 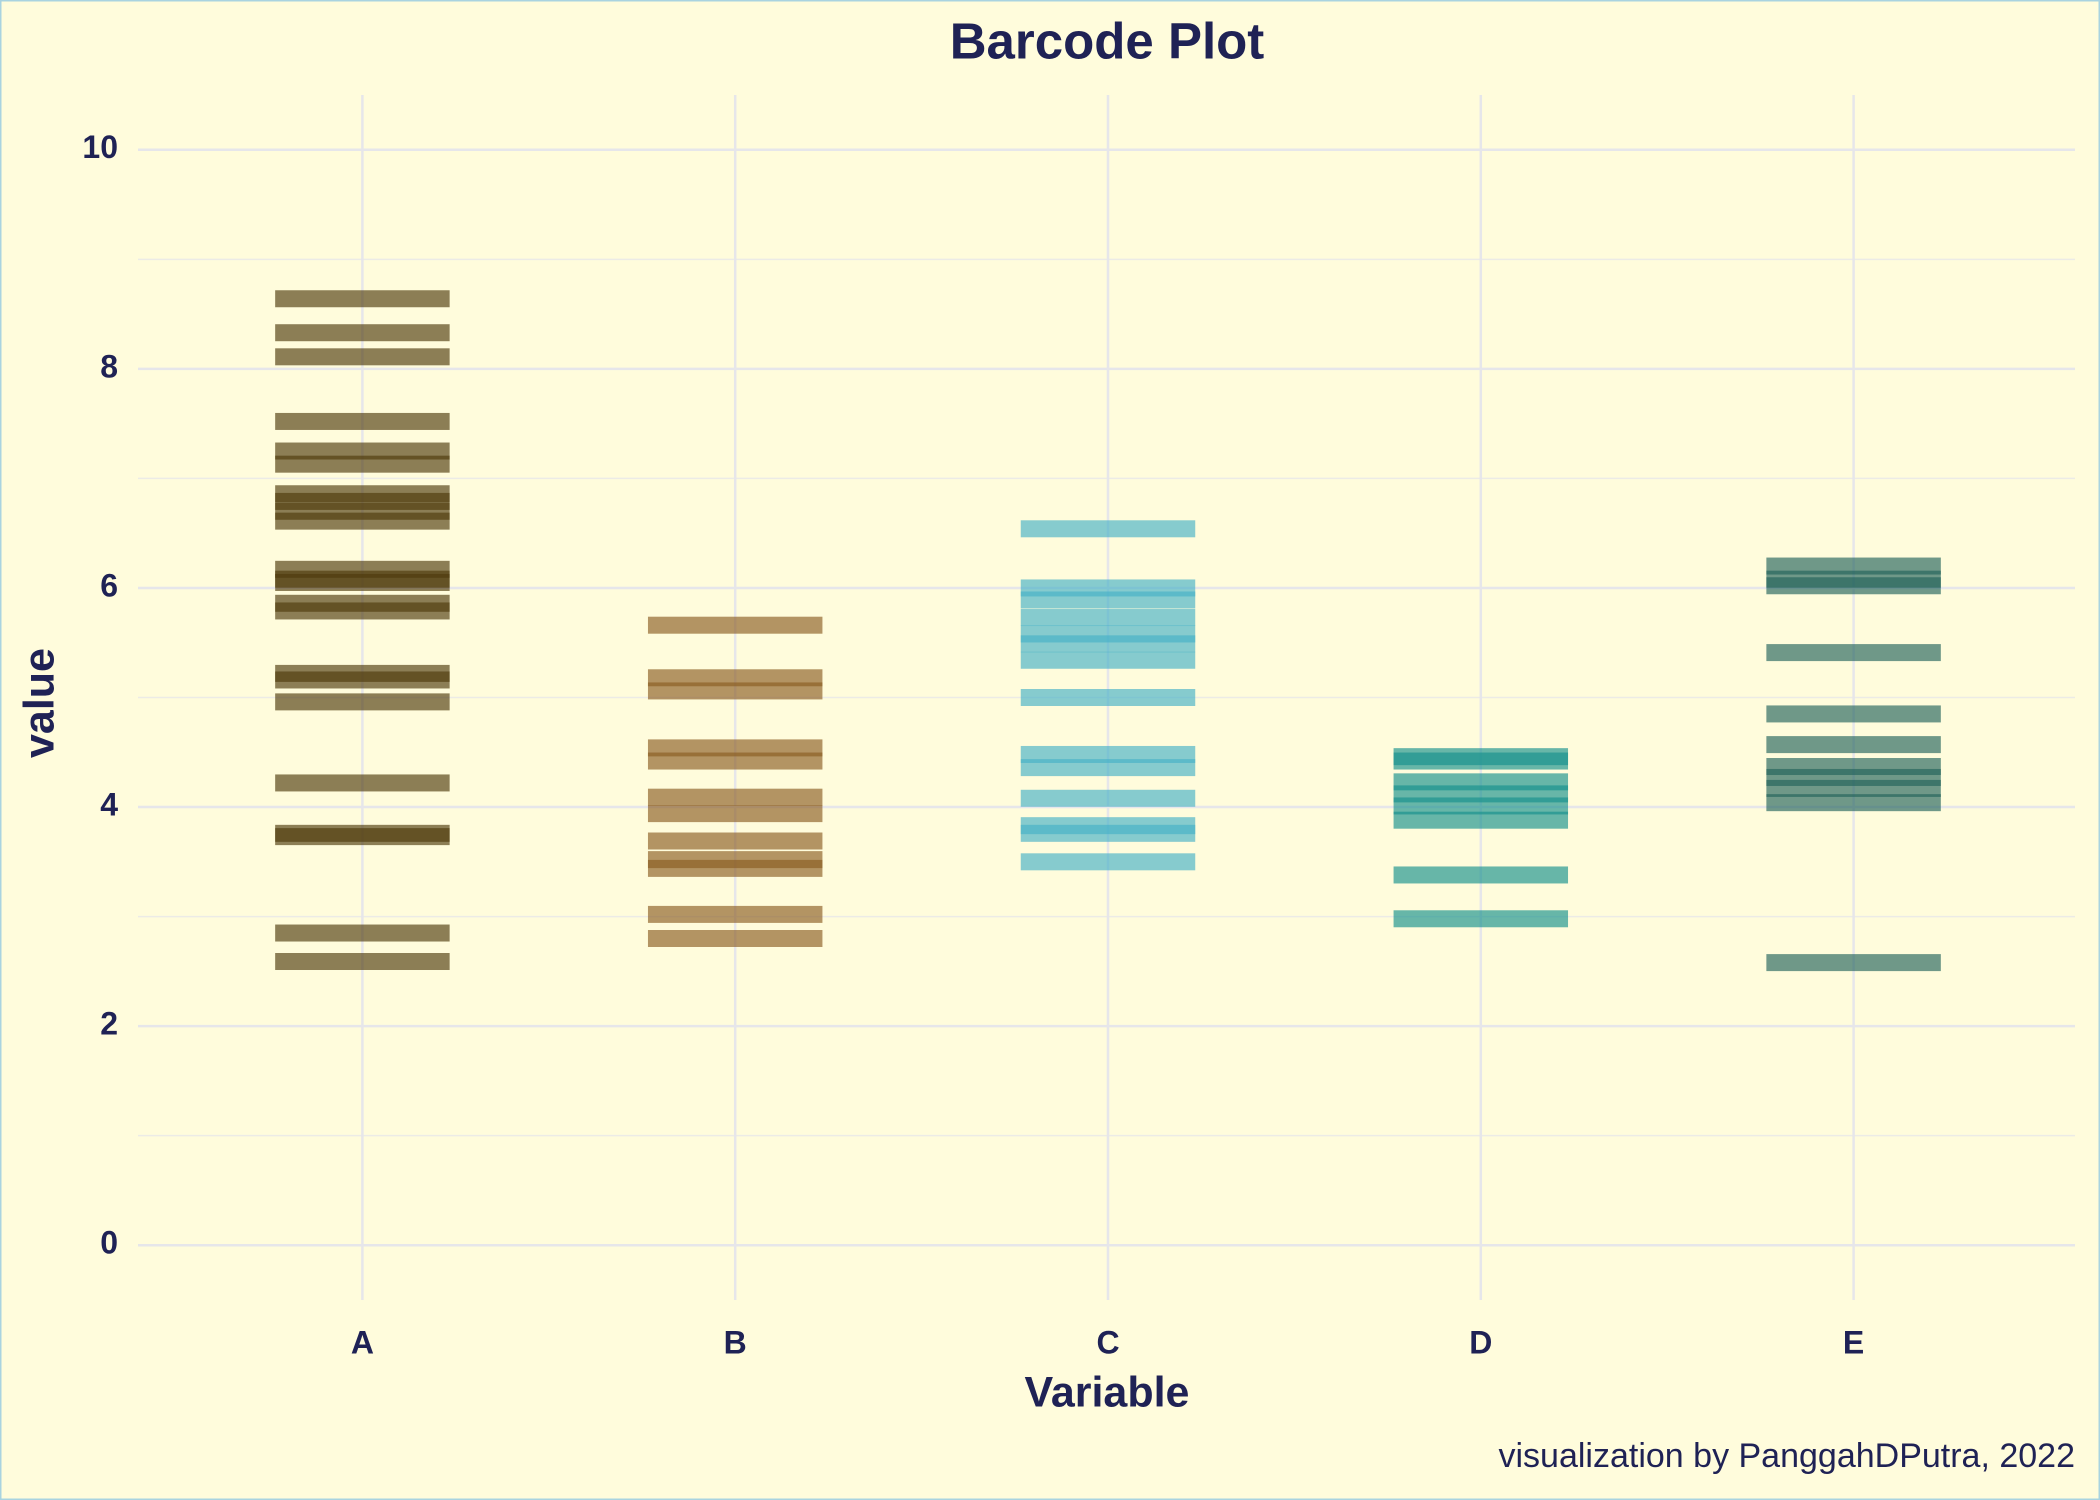 What do you see at coordinates (109, 1024) in the screenshot?
I see `y-tick-label: 2` at bounding box center [109, 1024].